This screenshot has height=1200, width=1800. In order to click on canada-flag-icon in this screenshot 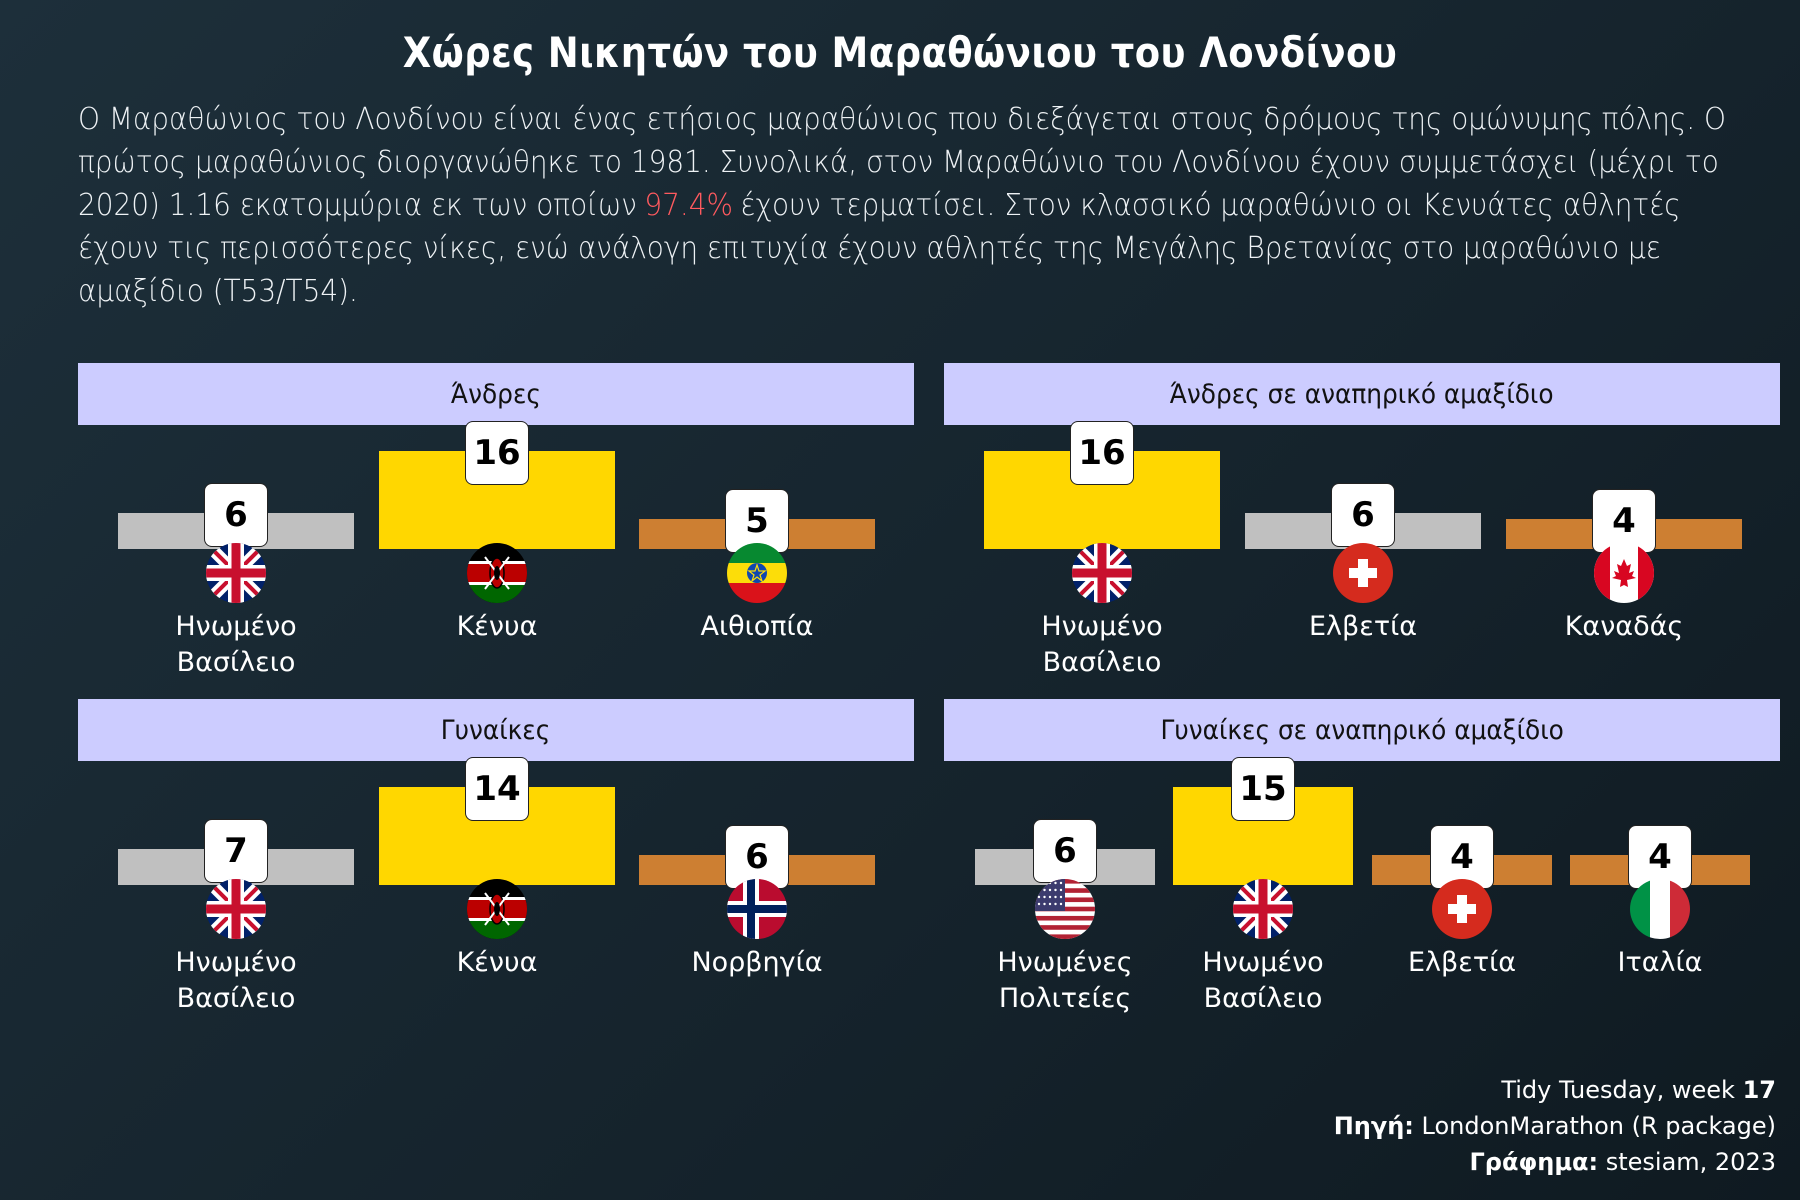, I will do `click(1624, 573)`.